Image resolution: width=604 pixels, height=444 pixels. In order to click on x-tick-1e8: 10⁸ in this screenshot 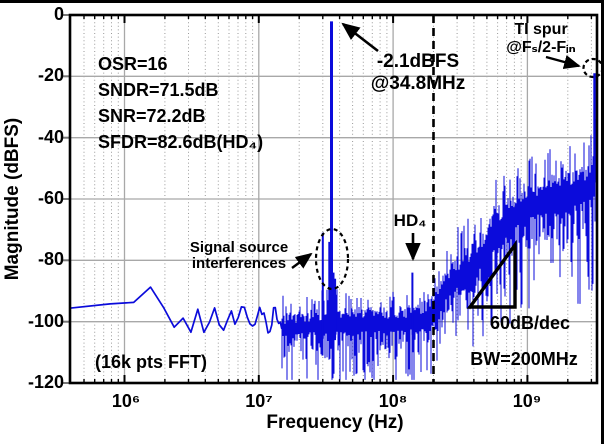, I will do `click(393, 401)`.